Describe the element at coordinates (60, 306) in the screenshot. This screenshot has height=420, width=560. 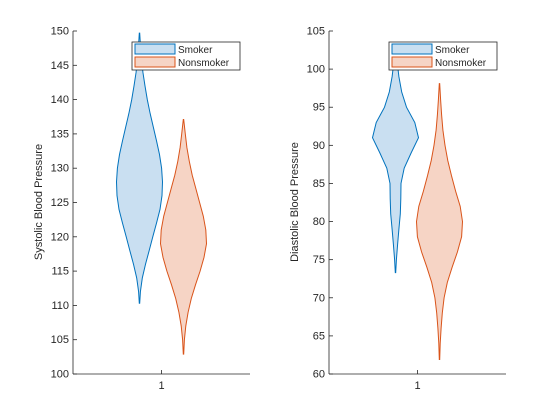
I see `y-tick-label: 110` at that location.